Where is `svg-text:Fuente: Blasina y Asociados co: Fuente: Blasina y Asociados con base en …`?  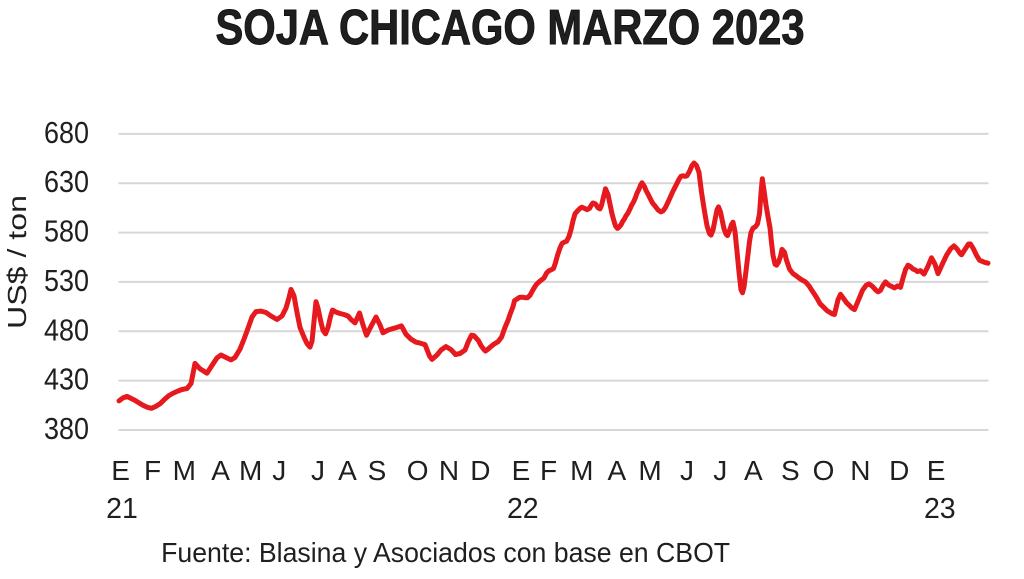
svg-text:Fuente: Blasina y Asociados co: Fuente: Blasina y Asociados con base en … is located at coordinates (445, 552).